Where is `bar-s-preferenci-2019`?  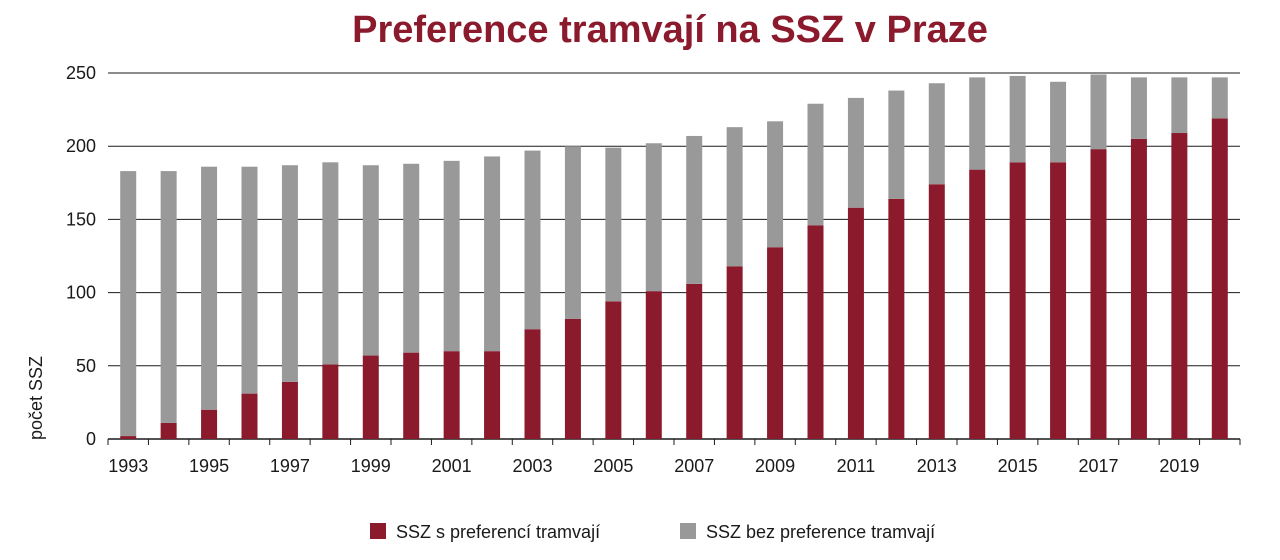 bar-s-preferenci-2019 is located at coordinates (1179, 286).